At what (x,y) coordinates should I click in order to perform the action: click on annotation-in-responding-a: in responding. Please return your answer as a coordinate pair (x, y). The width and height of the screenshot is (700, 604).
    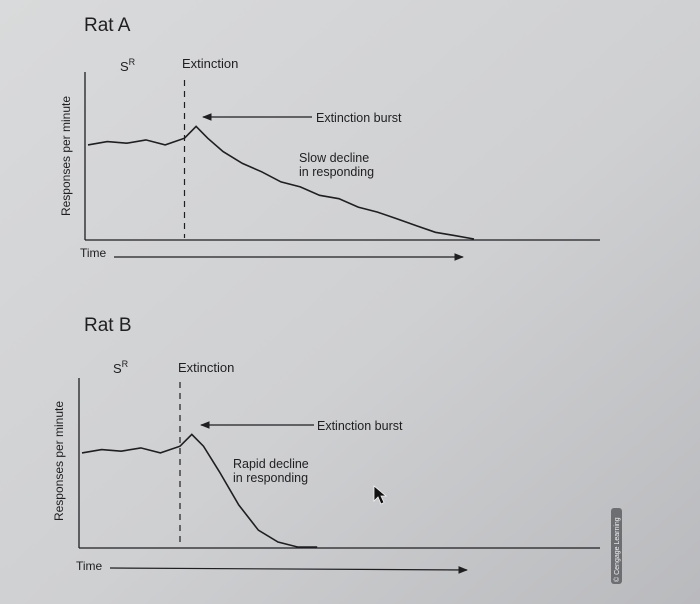
    Looking at the image, I should click on (336, 172).